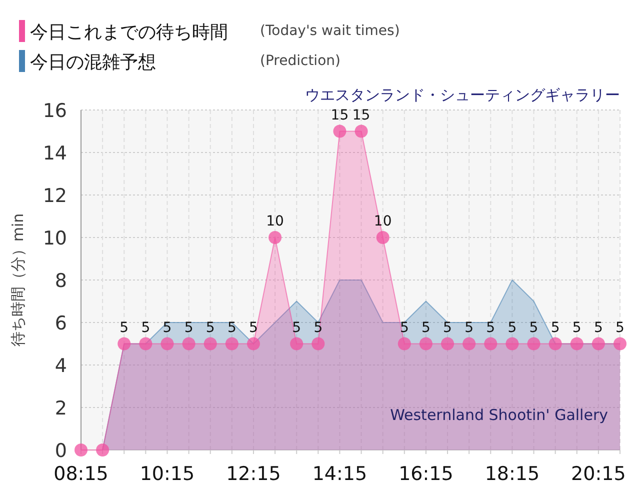 This screenshot has height=500, width=640. Describe the element at coordinates (93, 62) in the screenshot. I see `legend-label: 今日の混雑予想` at that location.